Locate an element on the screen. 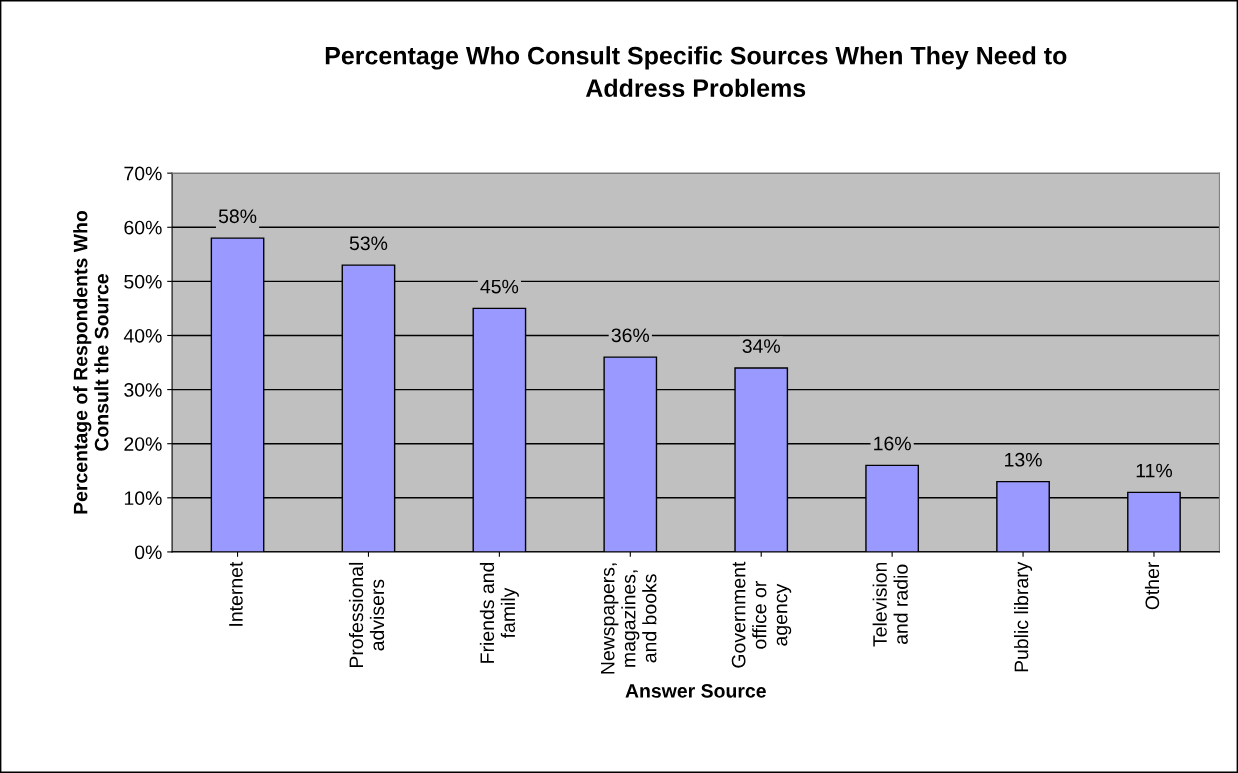 Image resolution: width=1238 pixels, height=773 pixels. y-tick-label: 60% is located at coordinates (143, 227).